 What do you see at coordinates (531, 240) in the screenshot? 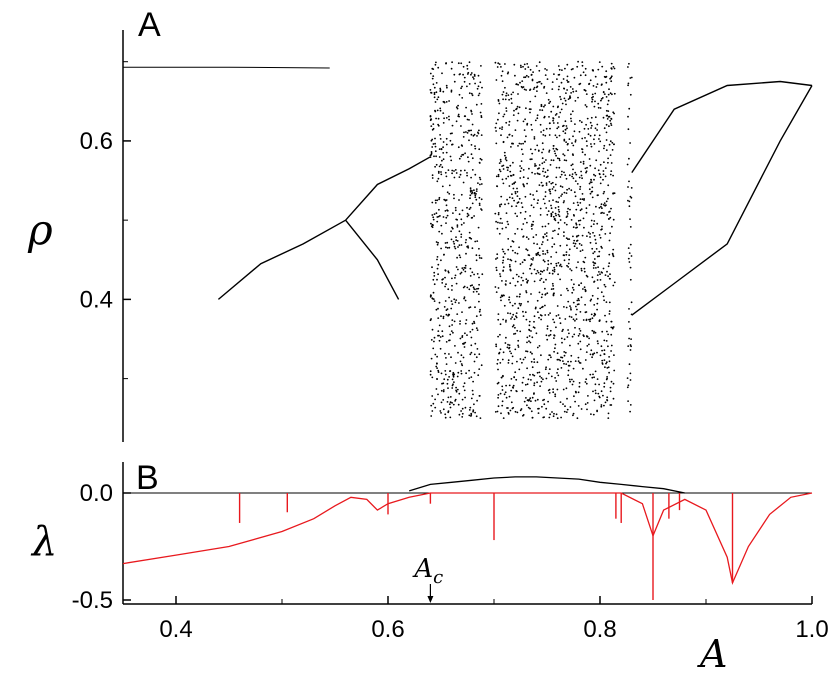
I see `panel-a-chaotic-band` at bounding box center [531, 240].